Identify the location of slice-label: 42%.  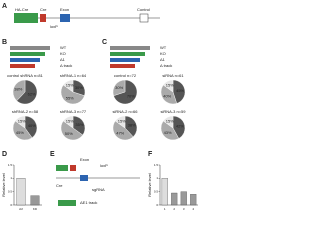
(180, 125).